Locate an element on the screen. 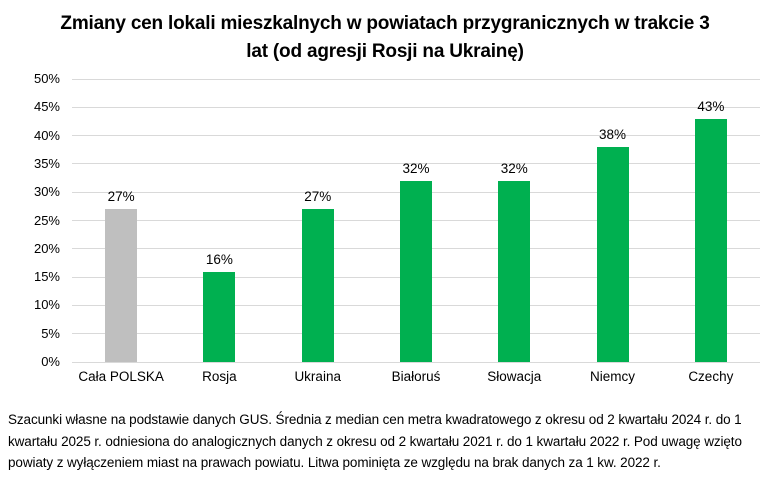 The width and height of the screenshot is (770, 497). bar-column: 16% is located at coordinates (219, 221).